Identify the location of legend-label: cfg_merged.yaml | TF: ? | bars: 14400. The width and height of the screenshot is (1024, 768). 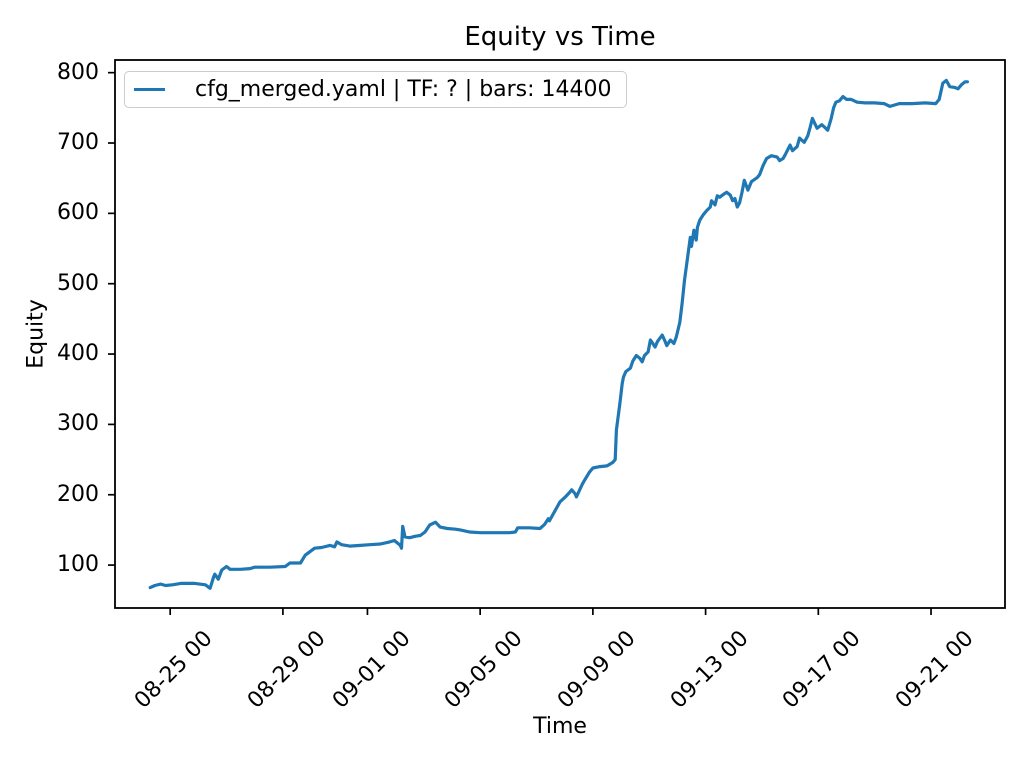
(403, 89).